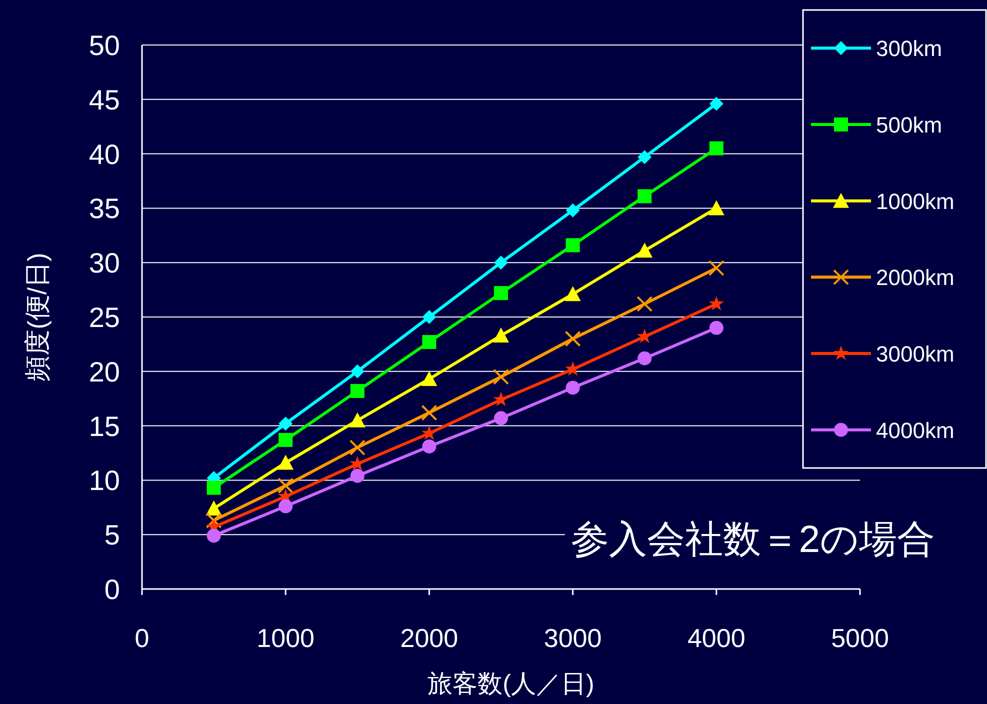 Image resolution: width=987 pixels, height=704 pixels. Describe the element at coordinates (915, 201) in the screenshot. I see `legend-label: 1000km` at that location.